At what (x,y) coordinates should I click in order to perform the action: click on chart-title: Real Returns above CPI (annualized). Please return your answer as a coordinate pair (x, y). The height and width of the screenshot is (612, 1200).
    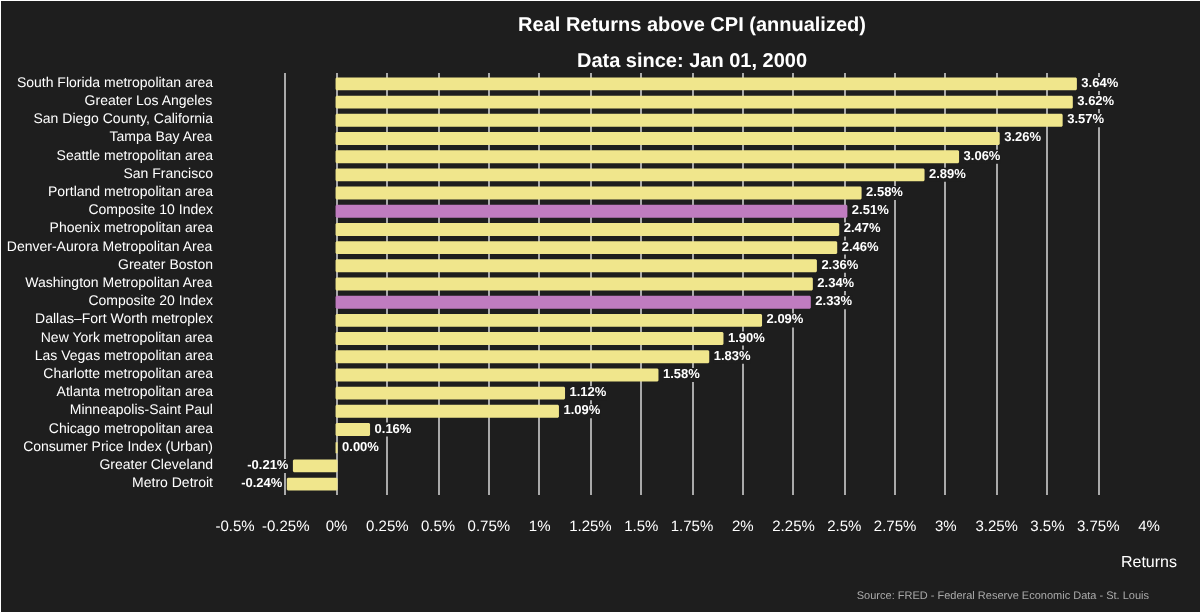
    Looking at the image, I should click on (692, 26).